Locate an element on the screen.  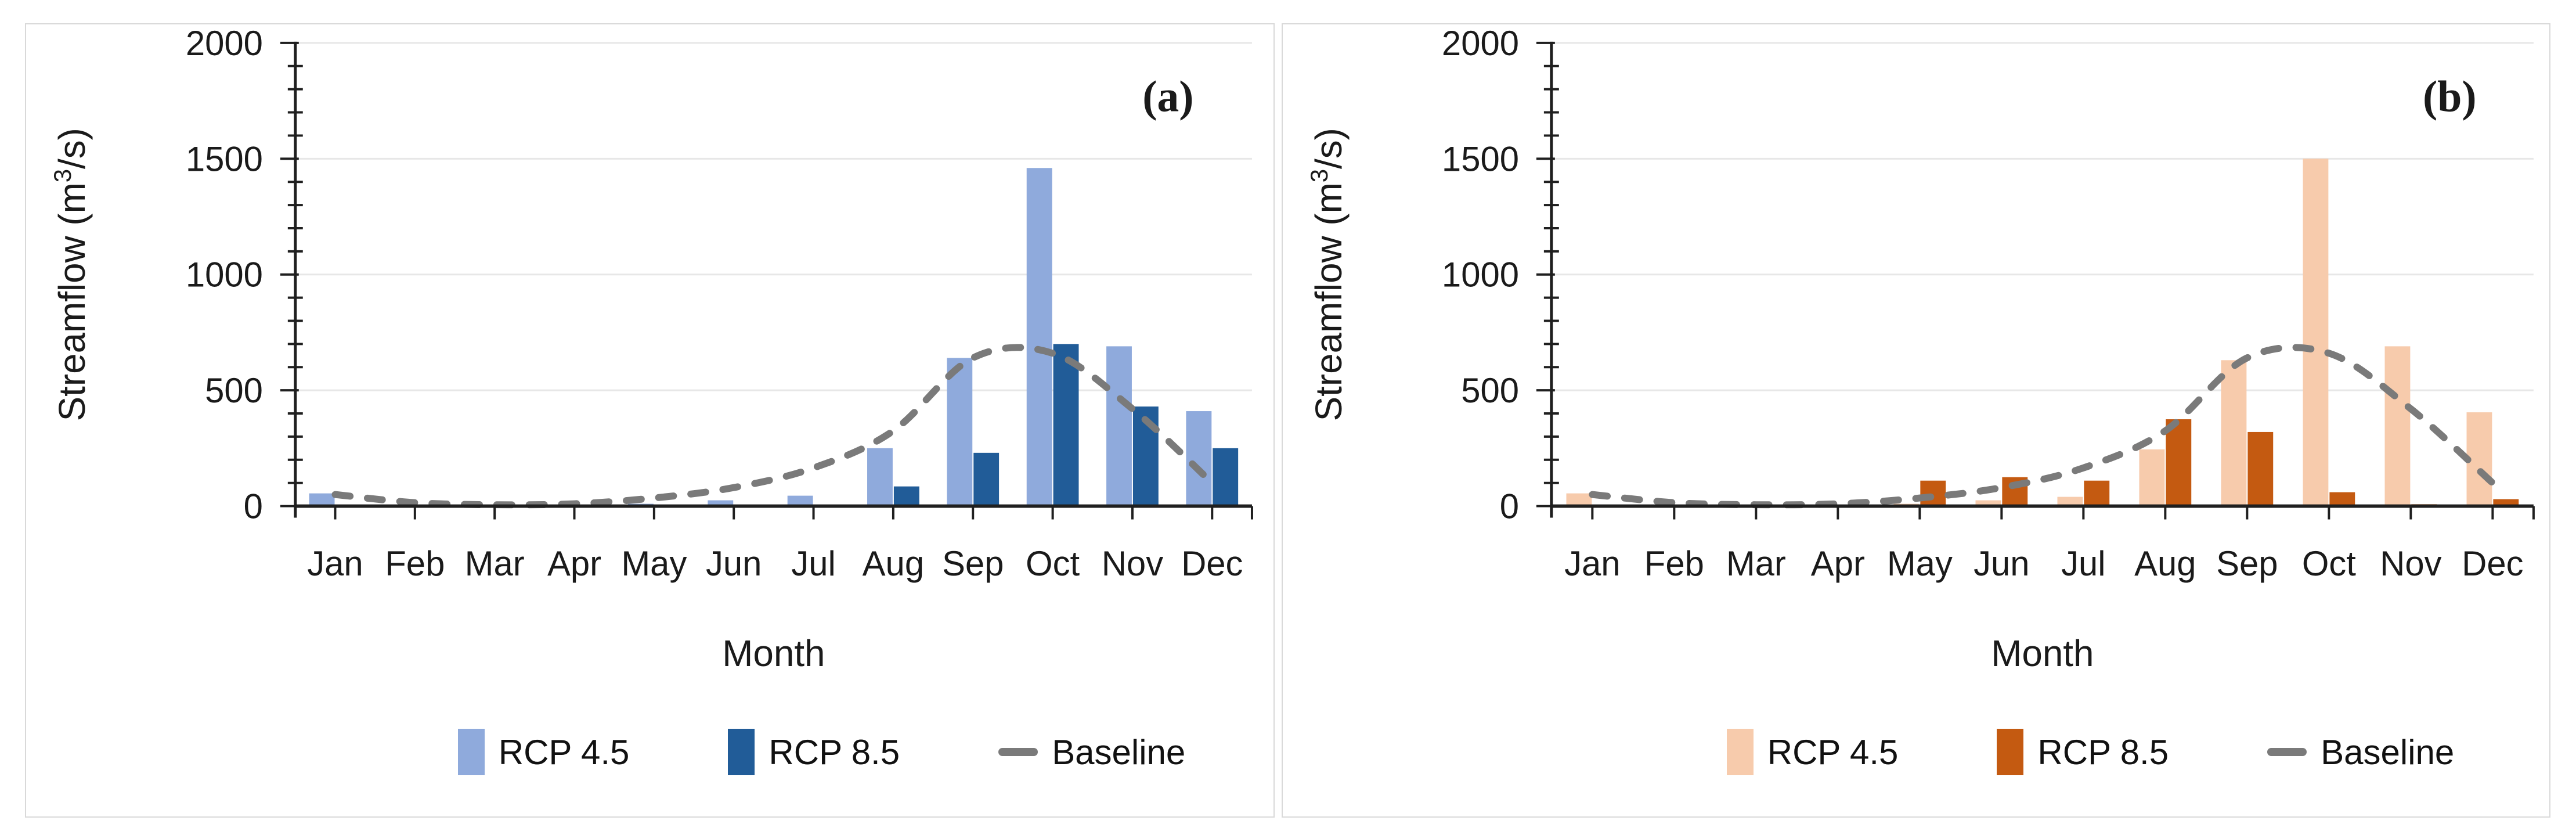
x-axis-title-a: Month is located at coordinates (773, 653).